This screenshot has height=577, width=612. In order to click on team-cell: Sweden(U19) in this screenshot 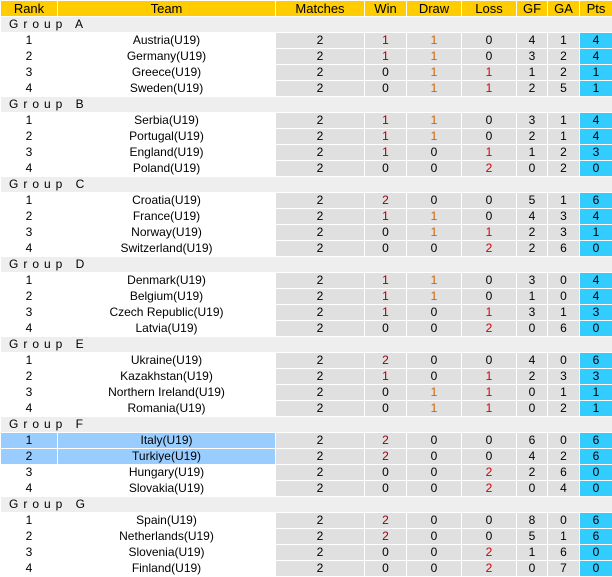, I will do `click(167, 89)`.